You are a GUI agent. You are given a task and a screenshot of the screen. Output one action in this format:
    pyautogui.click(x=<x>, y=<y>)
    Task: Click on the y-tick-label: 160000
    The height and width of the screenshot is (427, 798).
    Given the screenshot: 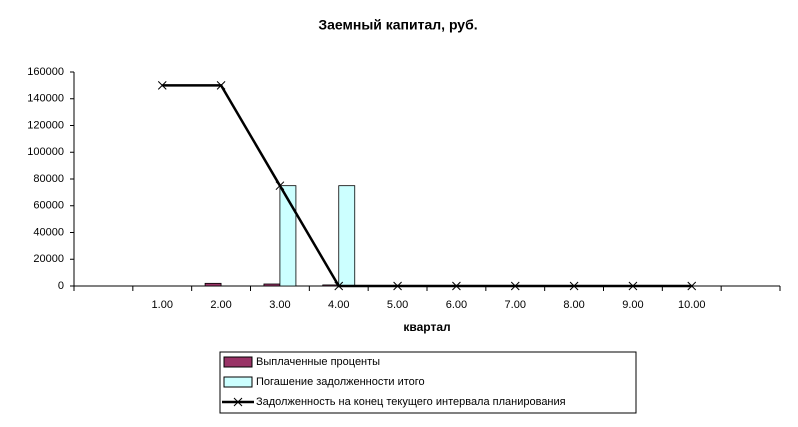 What is the action you would take?
    pyautogui.click(x=45, y=72)
    